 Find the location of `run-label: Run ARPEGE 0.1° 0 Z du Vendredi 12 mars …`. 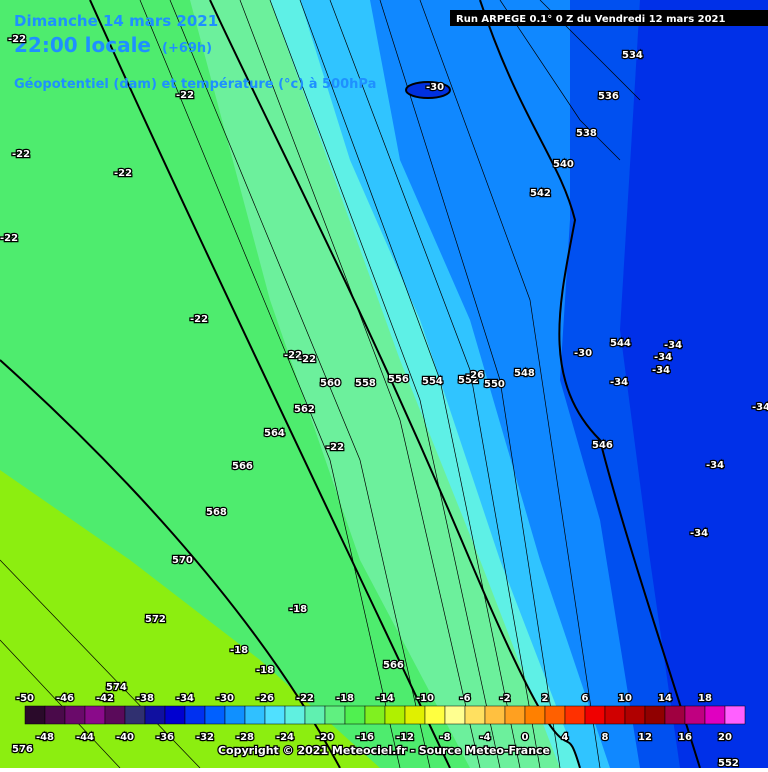

run-label: Run ARPEGE 0.1° 0 Z du Vendredi 12 mars … is located at coordinates (591, 19).